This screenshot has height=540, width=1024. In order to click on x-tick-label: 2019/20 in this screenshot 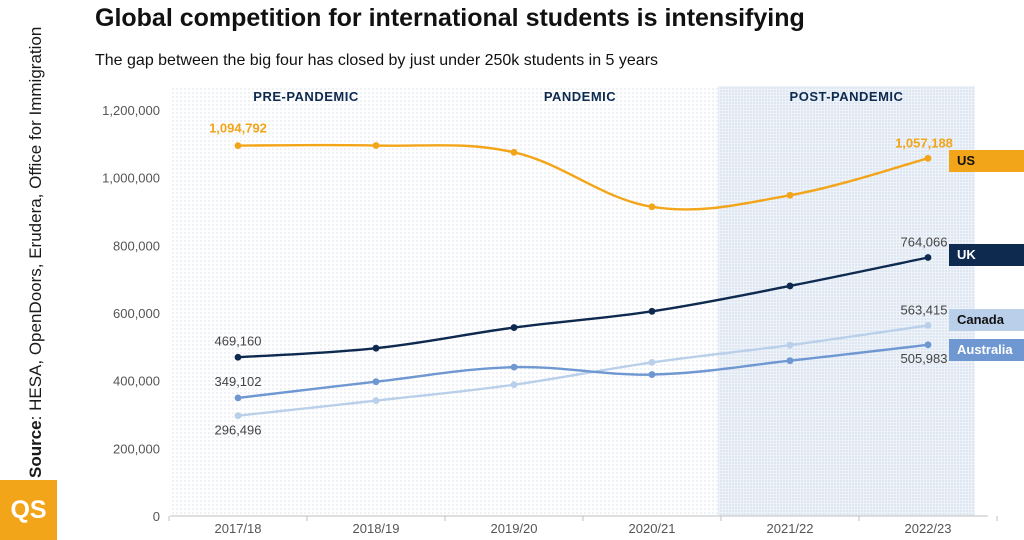, I will do `click(514, 528)`.